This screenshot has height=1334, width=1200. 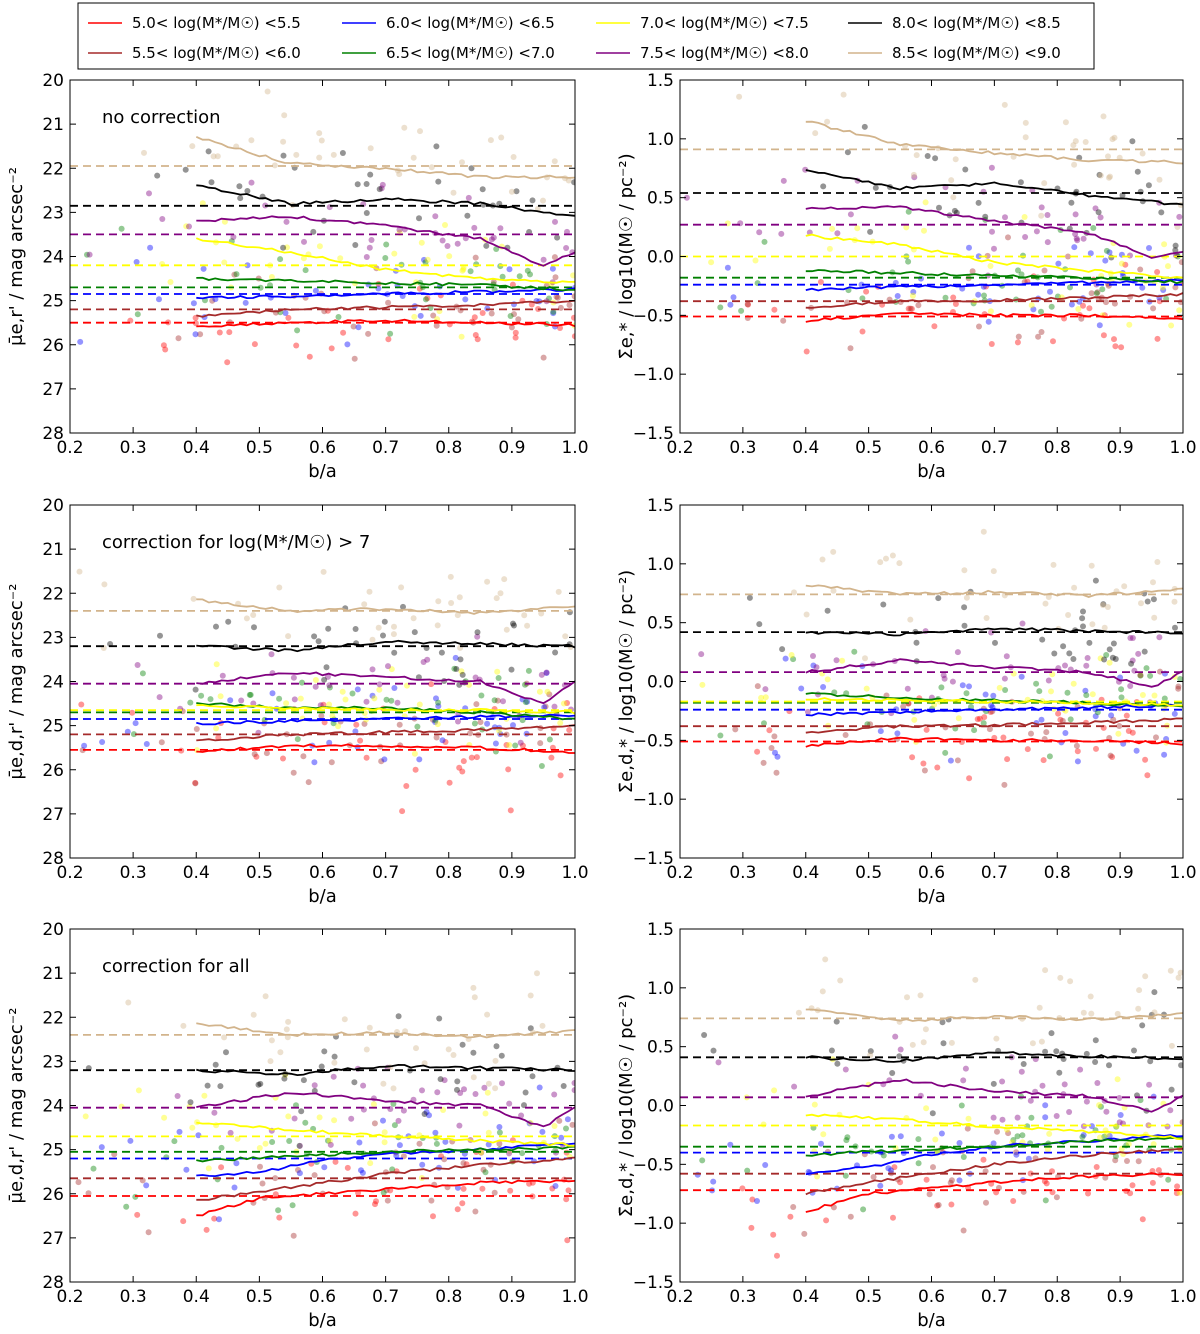 What do you see at coordinates (53, 1239) in the screenshot?
I see `y-tick-label: 27` at bounding box center [53, 1239].